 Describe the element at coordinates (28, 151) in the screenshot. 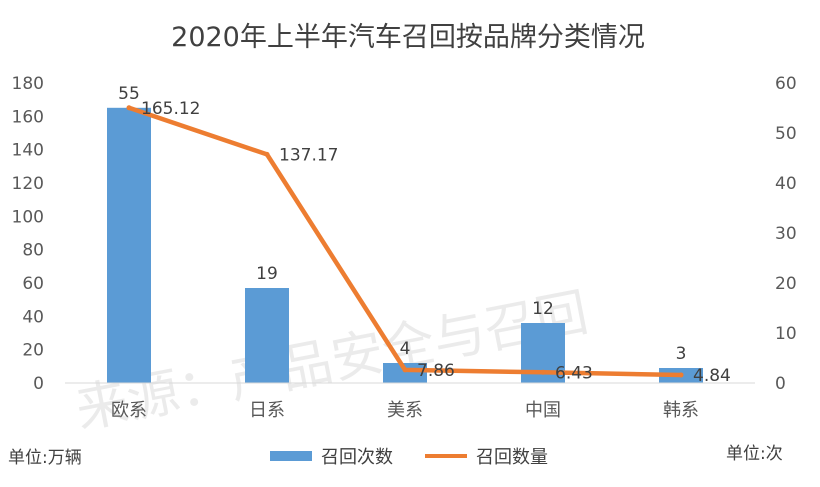

I see `y-left-tick-label: 140` at that location.